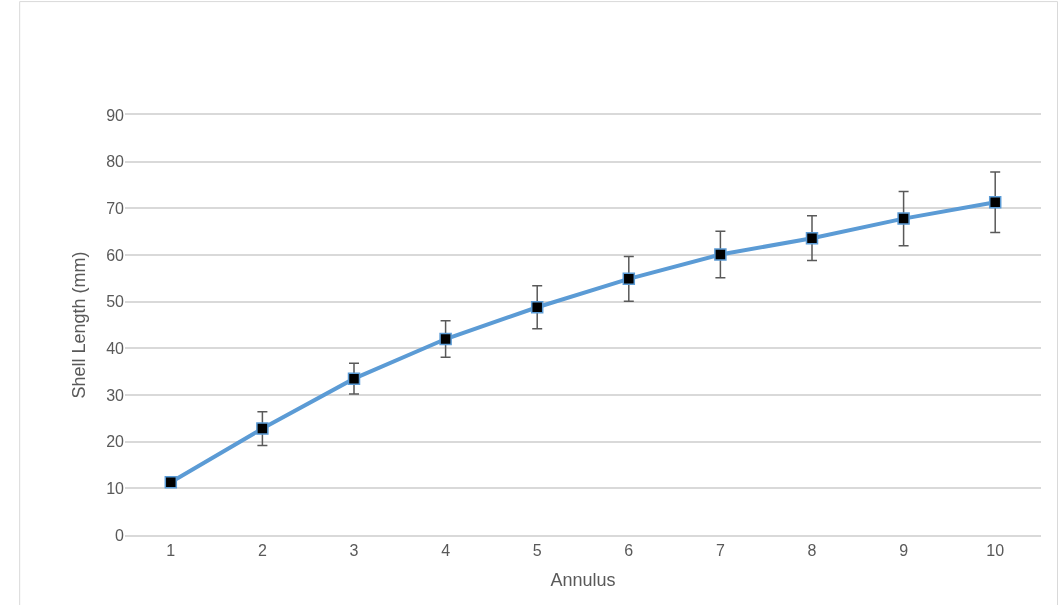 This screenshot has height=605, width=1061. Describe the element at coordinates (79, 325) in the screenshot. I see `y-axis-title: Shell Length (mm)` at that location.